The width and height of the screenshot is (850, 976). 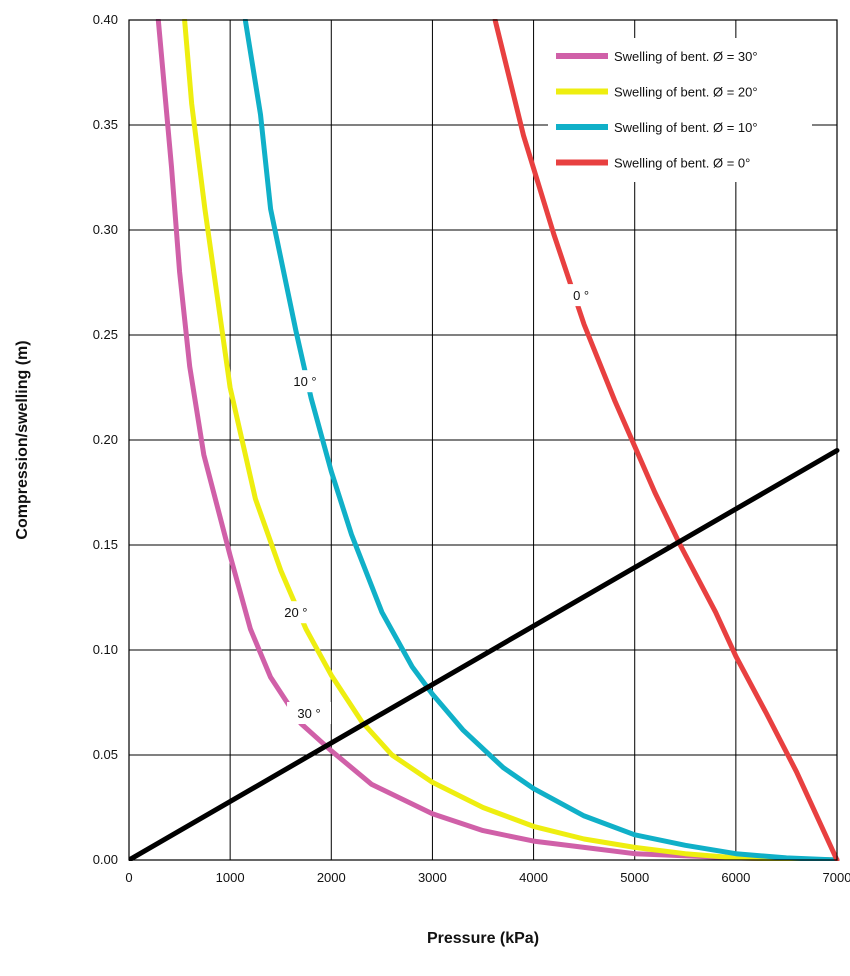 I want to click on curve-label: 10 °, so click(x=304, y=381).